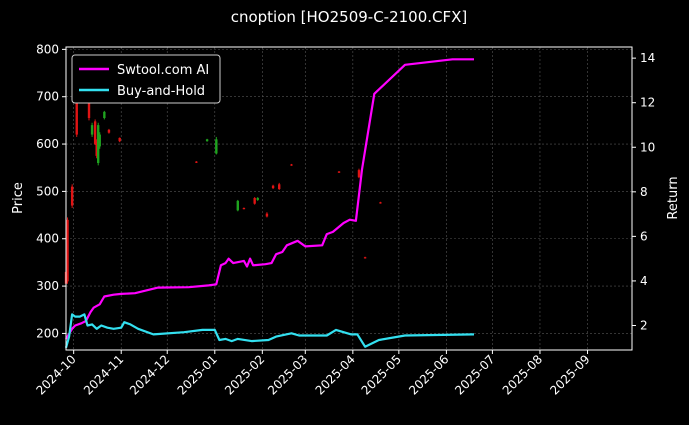 This screenshot has height=425, width=689. What do you see at coordinates (647, 103) in the screenshot?
I see `y-right-tick-label: 12` at bounding box center [647, 103].